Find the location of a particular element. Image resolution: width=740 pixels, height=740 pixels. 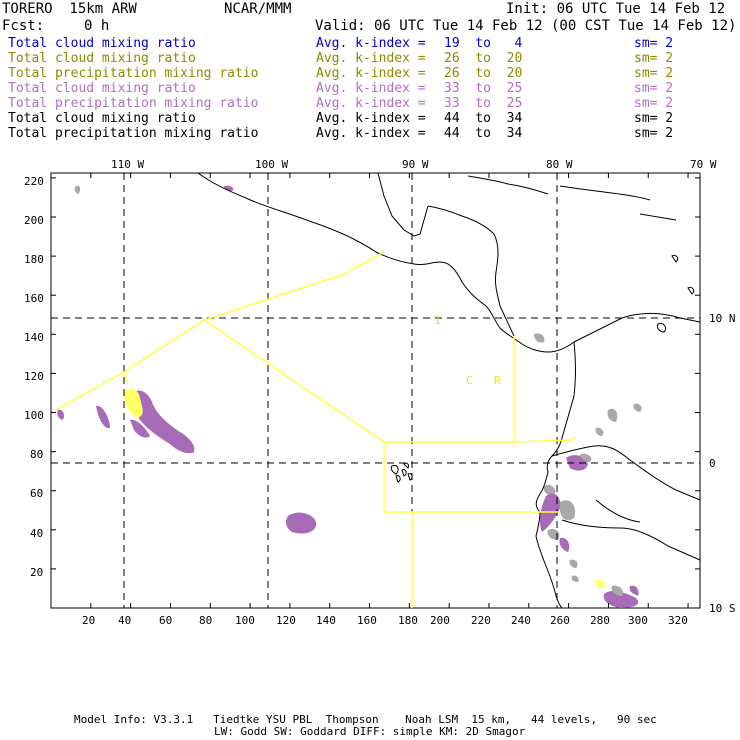

y-tick-label: 20 is located at coordinates (37, 572).